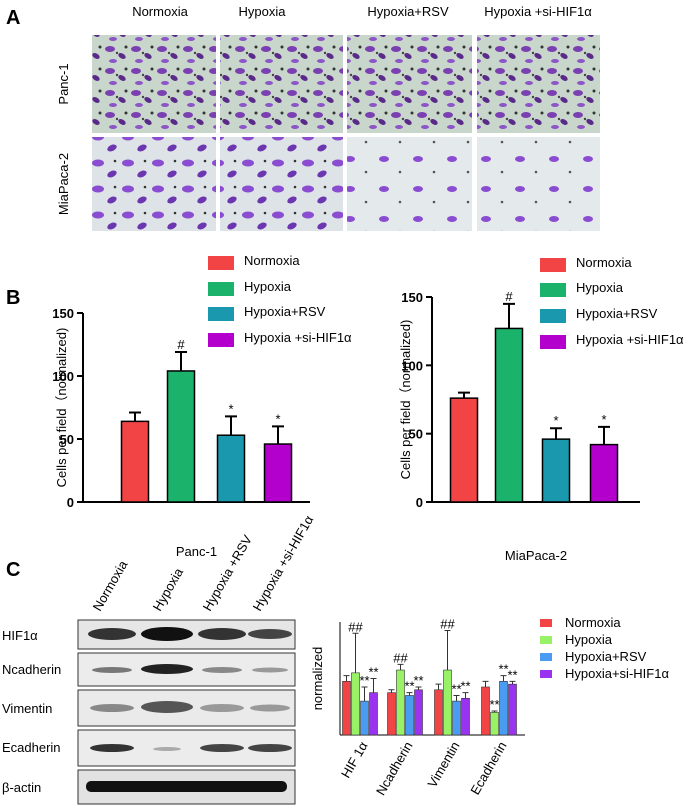 This screenshot has width=696, height=808. Describe the element at coordinates (63, 83) in the screenshot. I see `row-label: Panc-1` at that location.